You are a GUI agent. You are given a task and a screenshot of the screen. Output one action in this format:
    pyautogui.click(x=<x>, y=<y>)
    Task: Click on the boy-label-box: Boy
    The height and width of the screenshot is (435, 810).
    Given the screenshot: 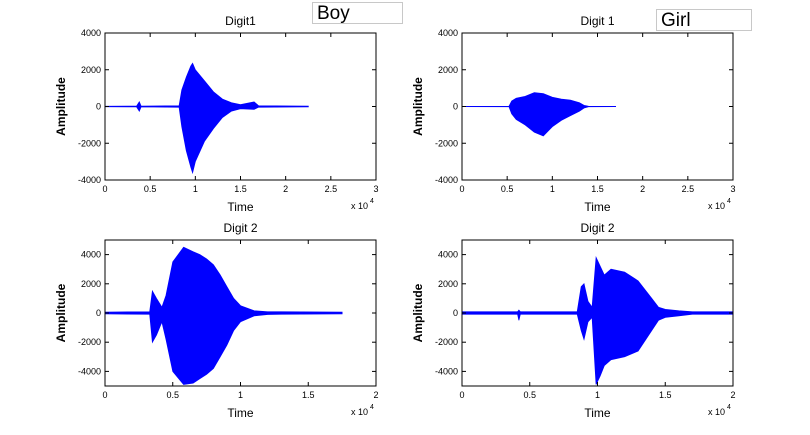 What is the action you would take?
    pyautogui.click(x=357, y=13)
    